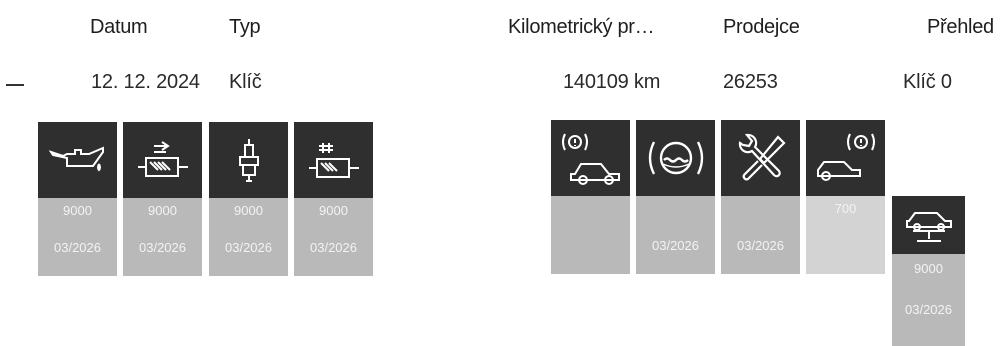 The image size is (1005, 346). What do you see at coordinates (248, 199) in the screenshot?
I see `service-tile-spark-plug: 9000 03/2026` at bounding box center [248, 199].